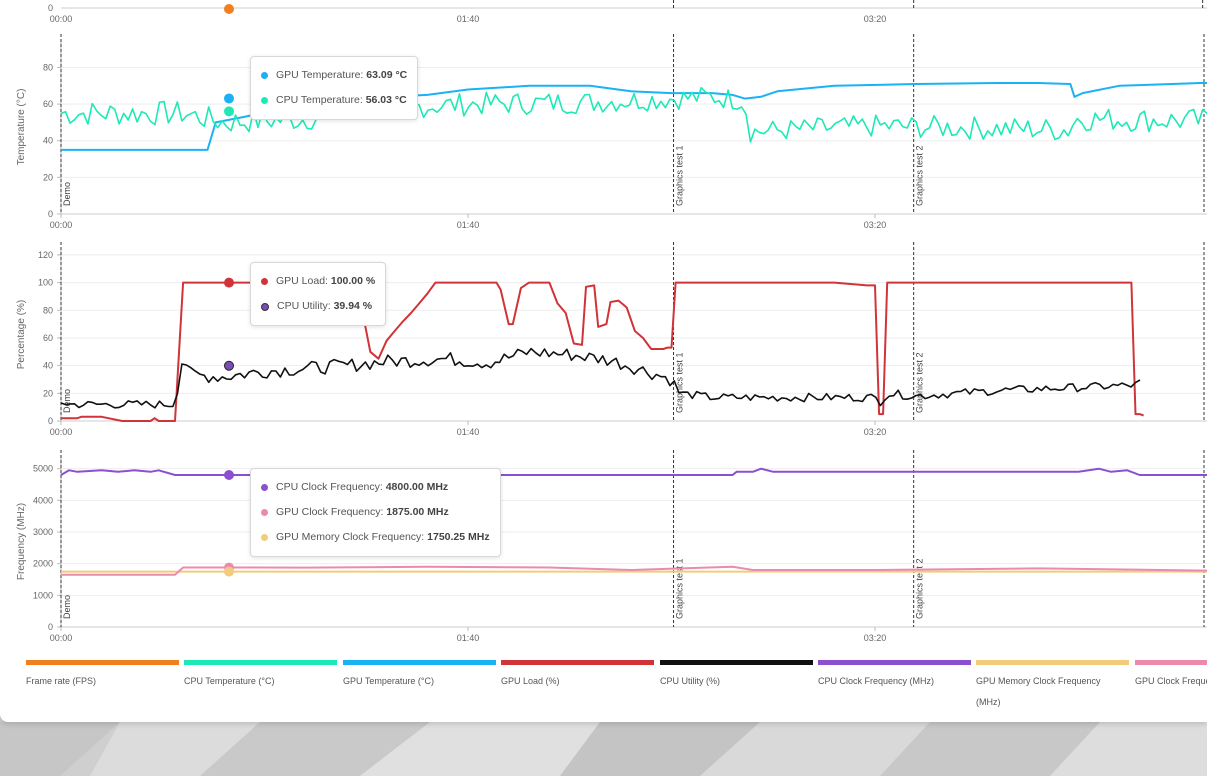  Describe the element at coordinates (229, 365) in the screenshot. I see `cpu-utility-hover-point` at that location.